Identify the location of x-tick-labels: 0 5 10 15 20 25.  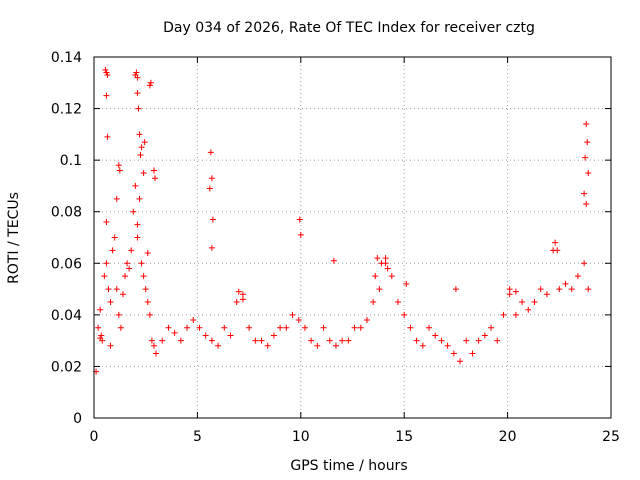
(355, 437).